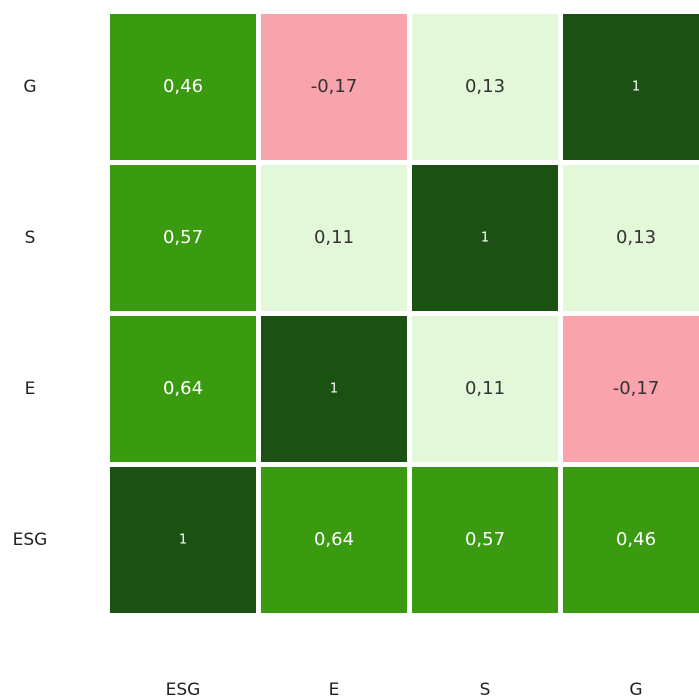 The width and height of the screenshot is (699, 700). I want to click on x-tick-label: S, so click(485, 690).